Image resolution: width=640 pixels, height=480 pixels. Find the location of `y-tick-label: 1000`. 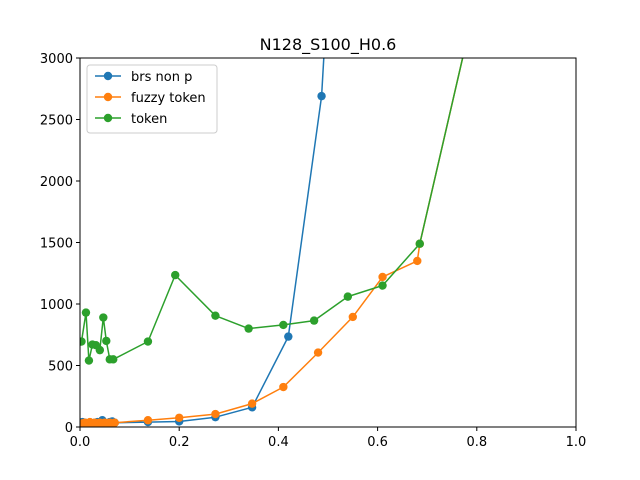

y-tick-label: 1000 is located at coordinates (56, 305).